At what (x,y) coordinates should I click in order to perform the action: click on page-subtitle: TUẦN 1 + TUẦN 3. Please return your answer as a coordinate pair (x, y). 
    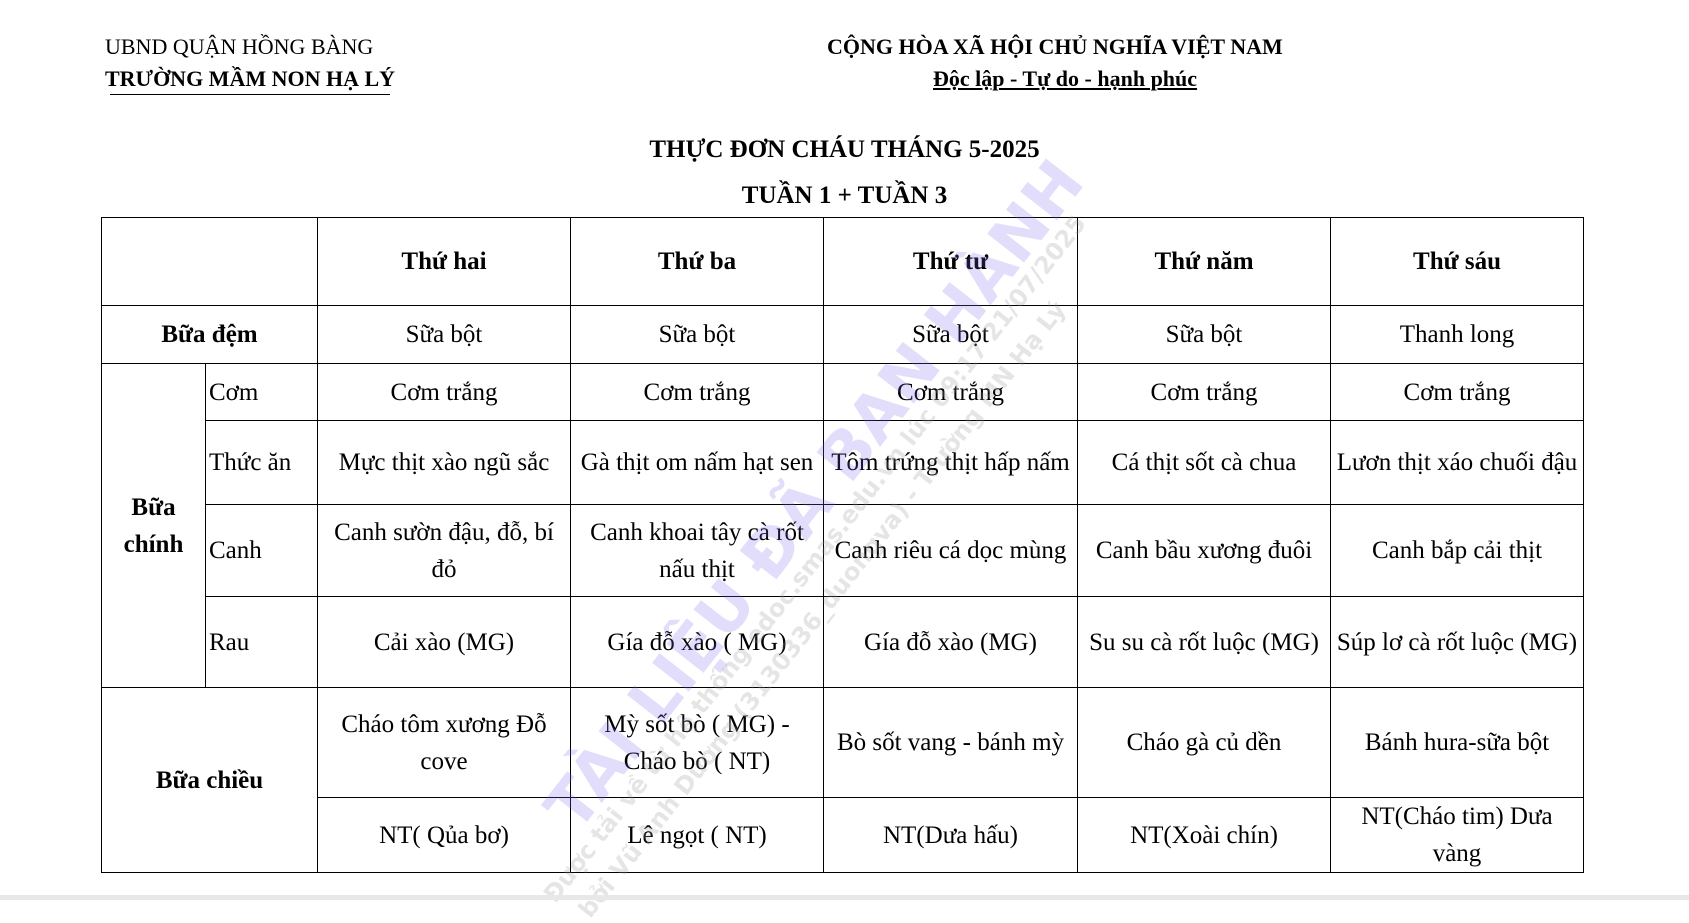
    Looking at the image, I should click on (844, 195).